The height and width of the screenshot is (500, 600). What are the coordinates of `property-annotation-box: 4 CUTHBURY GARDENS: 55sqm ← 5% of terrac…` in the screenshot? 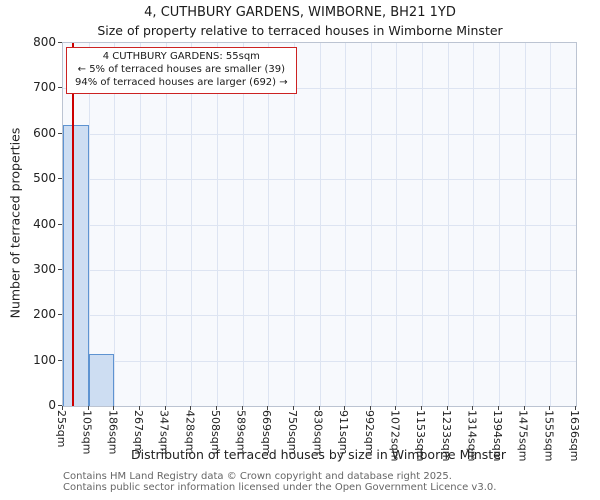 It's located at (181, 70).